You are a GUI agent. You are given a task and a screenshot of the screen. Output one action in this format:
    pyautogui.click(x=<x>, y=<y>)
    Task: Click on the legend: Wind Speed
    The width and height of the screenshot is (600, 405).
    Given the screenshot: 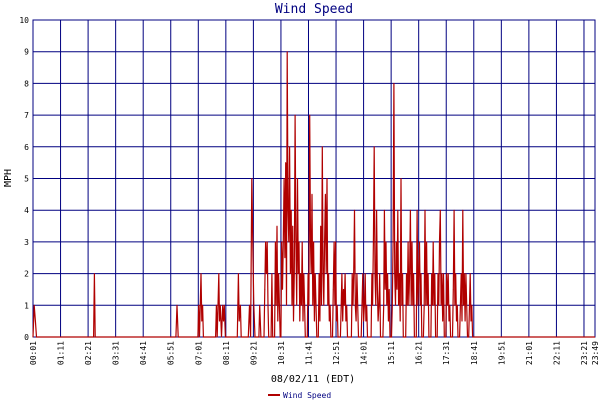 What is the action you would take?
    pyautogui.click(x=299, y=395)
    